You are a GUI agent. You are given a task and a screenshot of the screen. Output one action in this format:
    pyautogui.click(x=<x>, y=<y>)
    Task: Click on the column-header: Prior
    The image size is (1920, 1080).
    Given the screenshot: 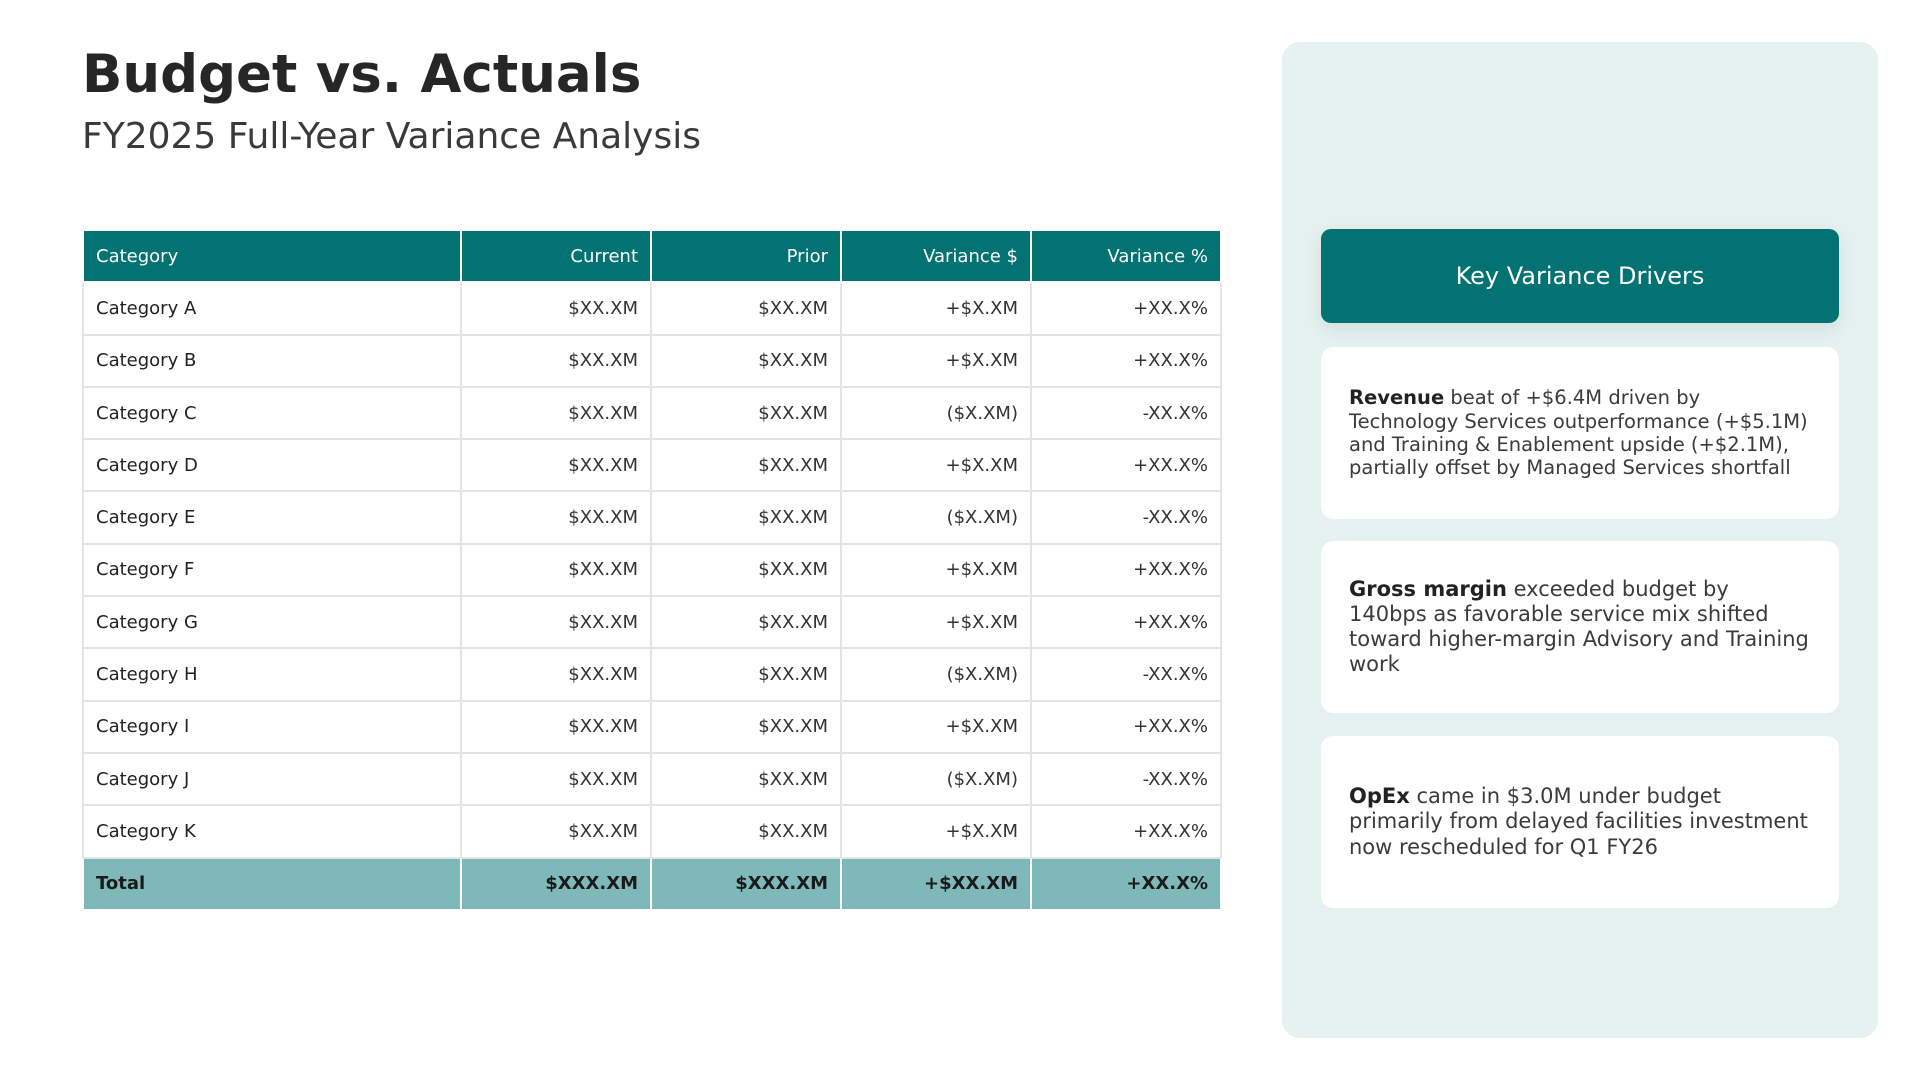 What is the action you would take?
    pyautogui.click(x=746, y=256)
    